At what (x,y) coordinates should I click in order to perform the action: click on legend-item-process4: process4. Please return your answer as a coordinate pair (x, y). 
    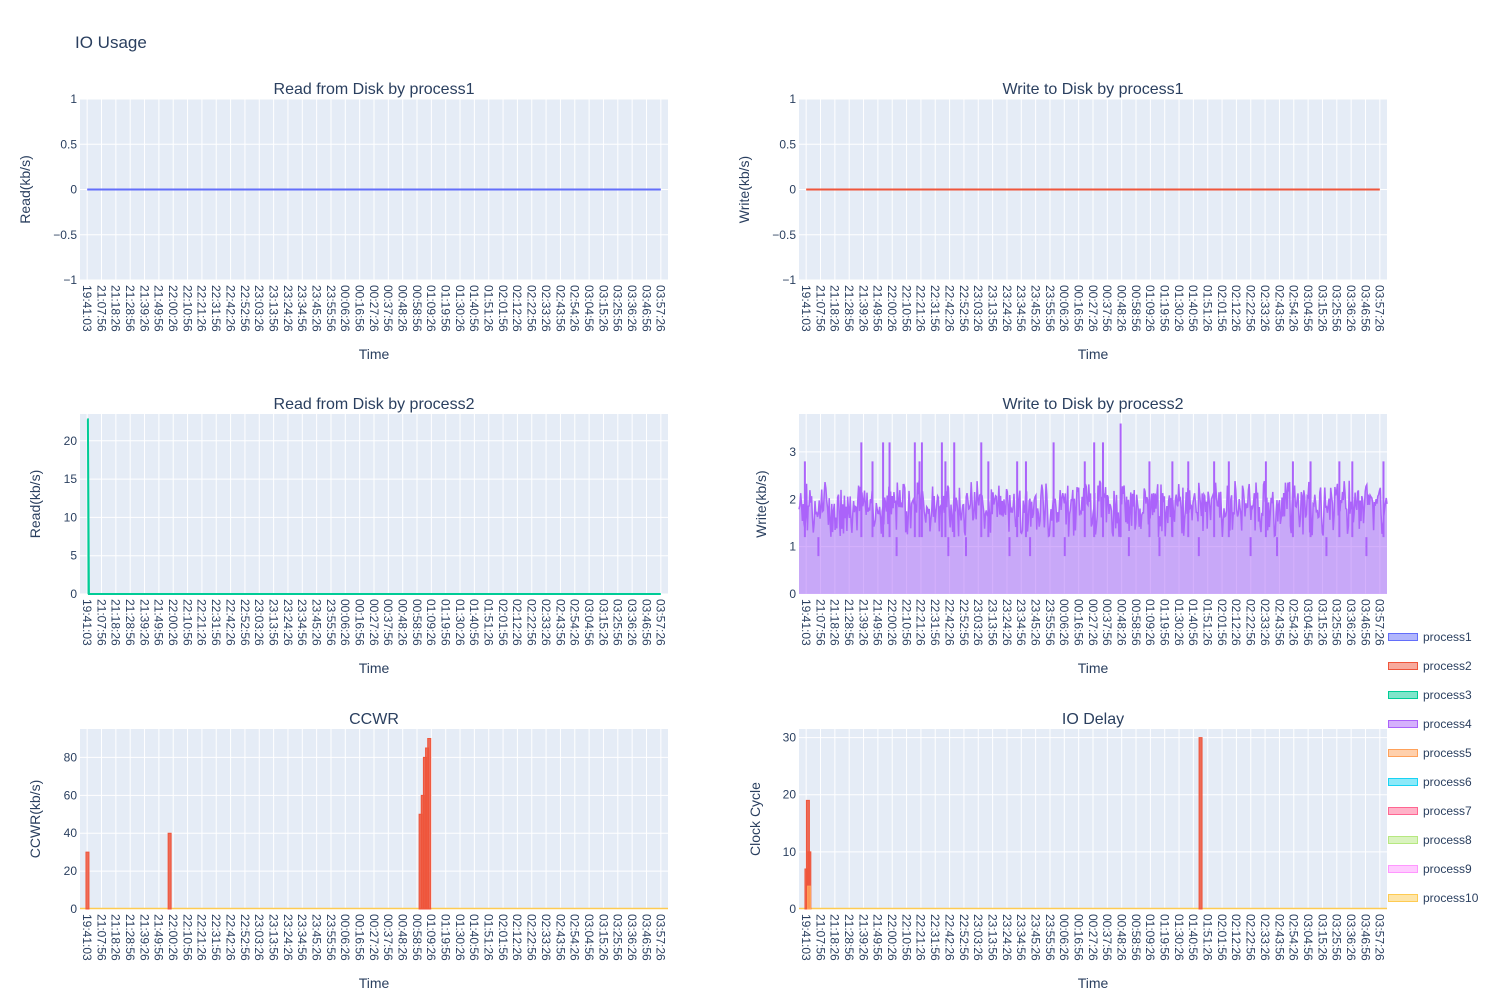
    Looking at the image, I should click on (1443, 723).